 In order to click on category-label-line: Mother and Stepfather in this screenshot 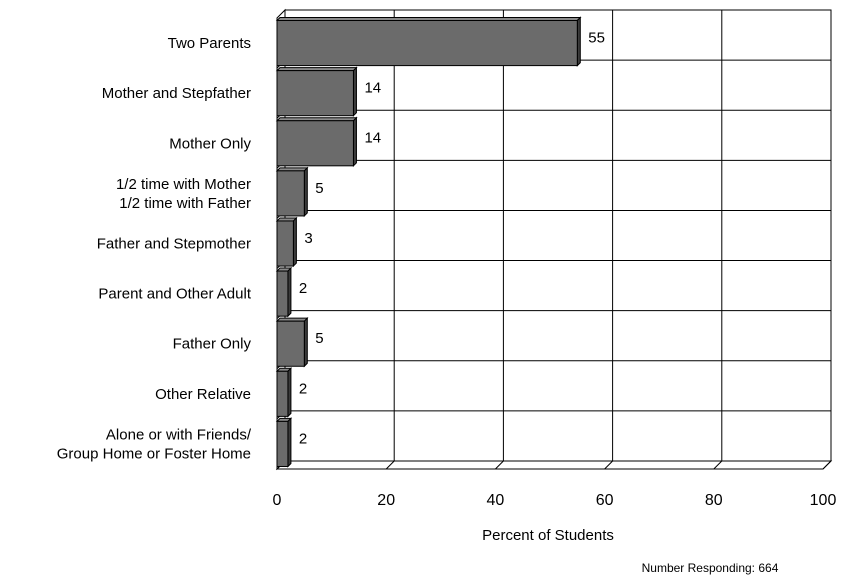, I will do `click(176, 93)`.